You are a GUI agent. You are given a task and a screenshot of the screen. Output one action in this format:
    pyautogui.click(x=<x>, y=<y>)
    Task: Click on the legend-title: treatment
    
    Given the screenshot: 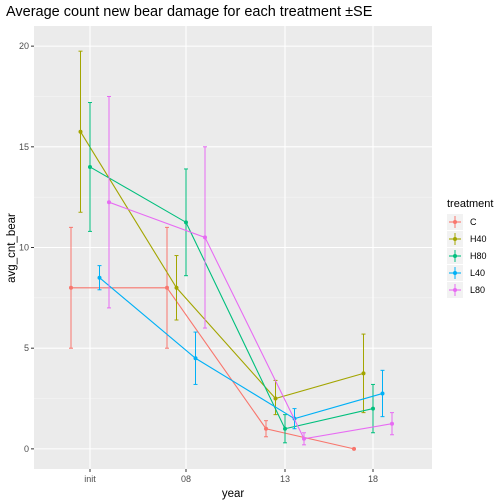 What is the action you would take?
    pyautogui.click(x=470, y=204)
    